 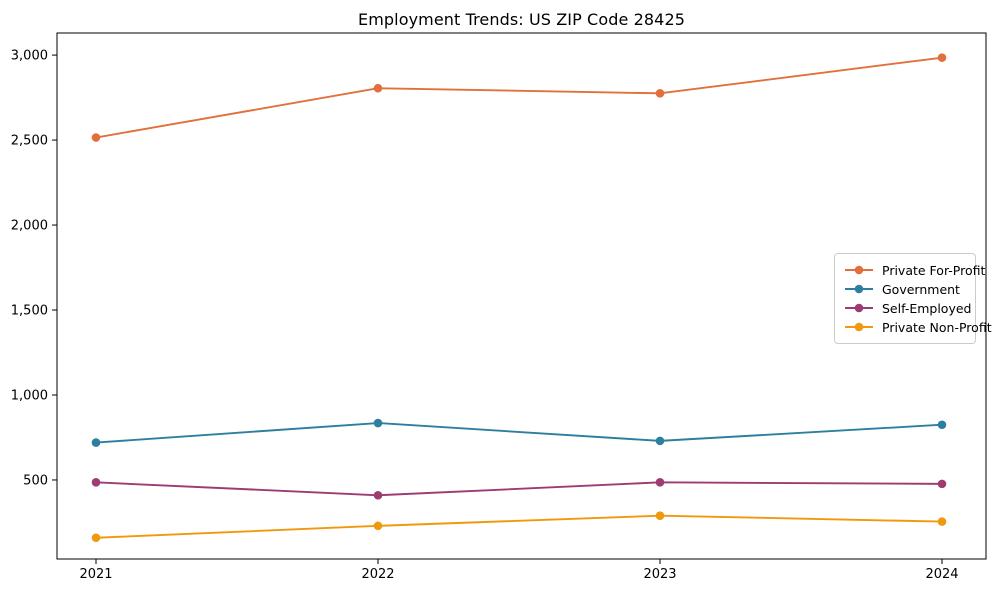 What do you see at coordinates (934, 270) in the screenshot?
I see `legend-label: Private For-Profit` at bounding box center [934, 270].